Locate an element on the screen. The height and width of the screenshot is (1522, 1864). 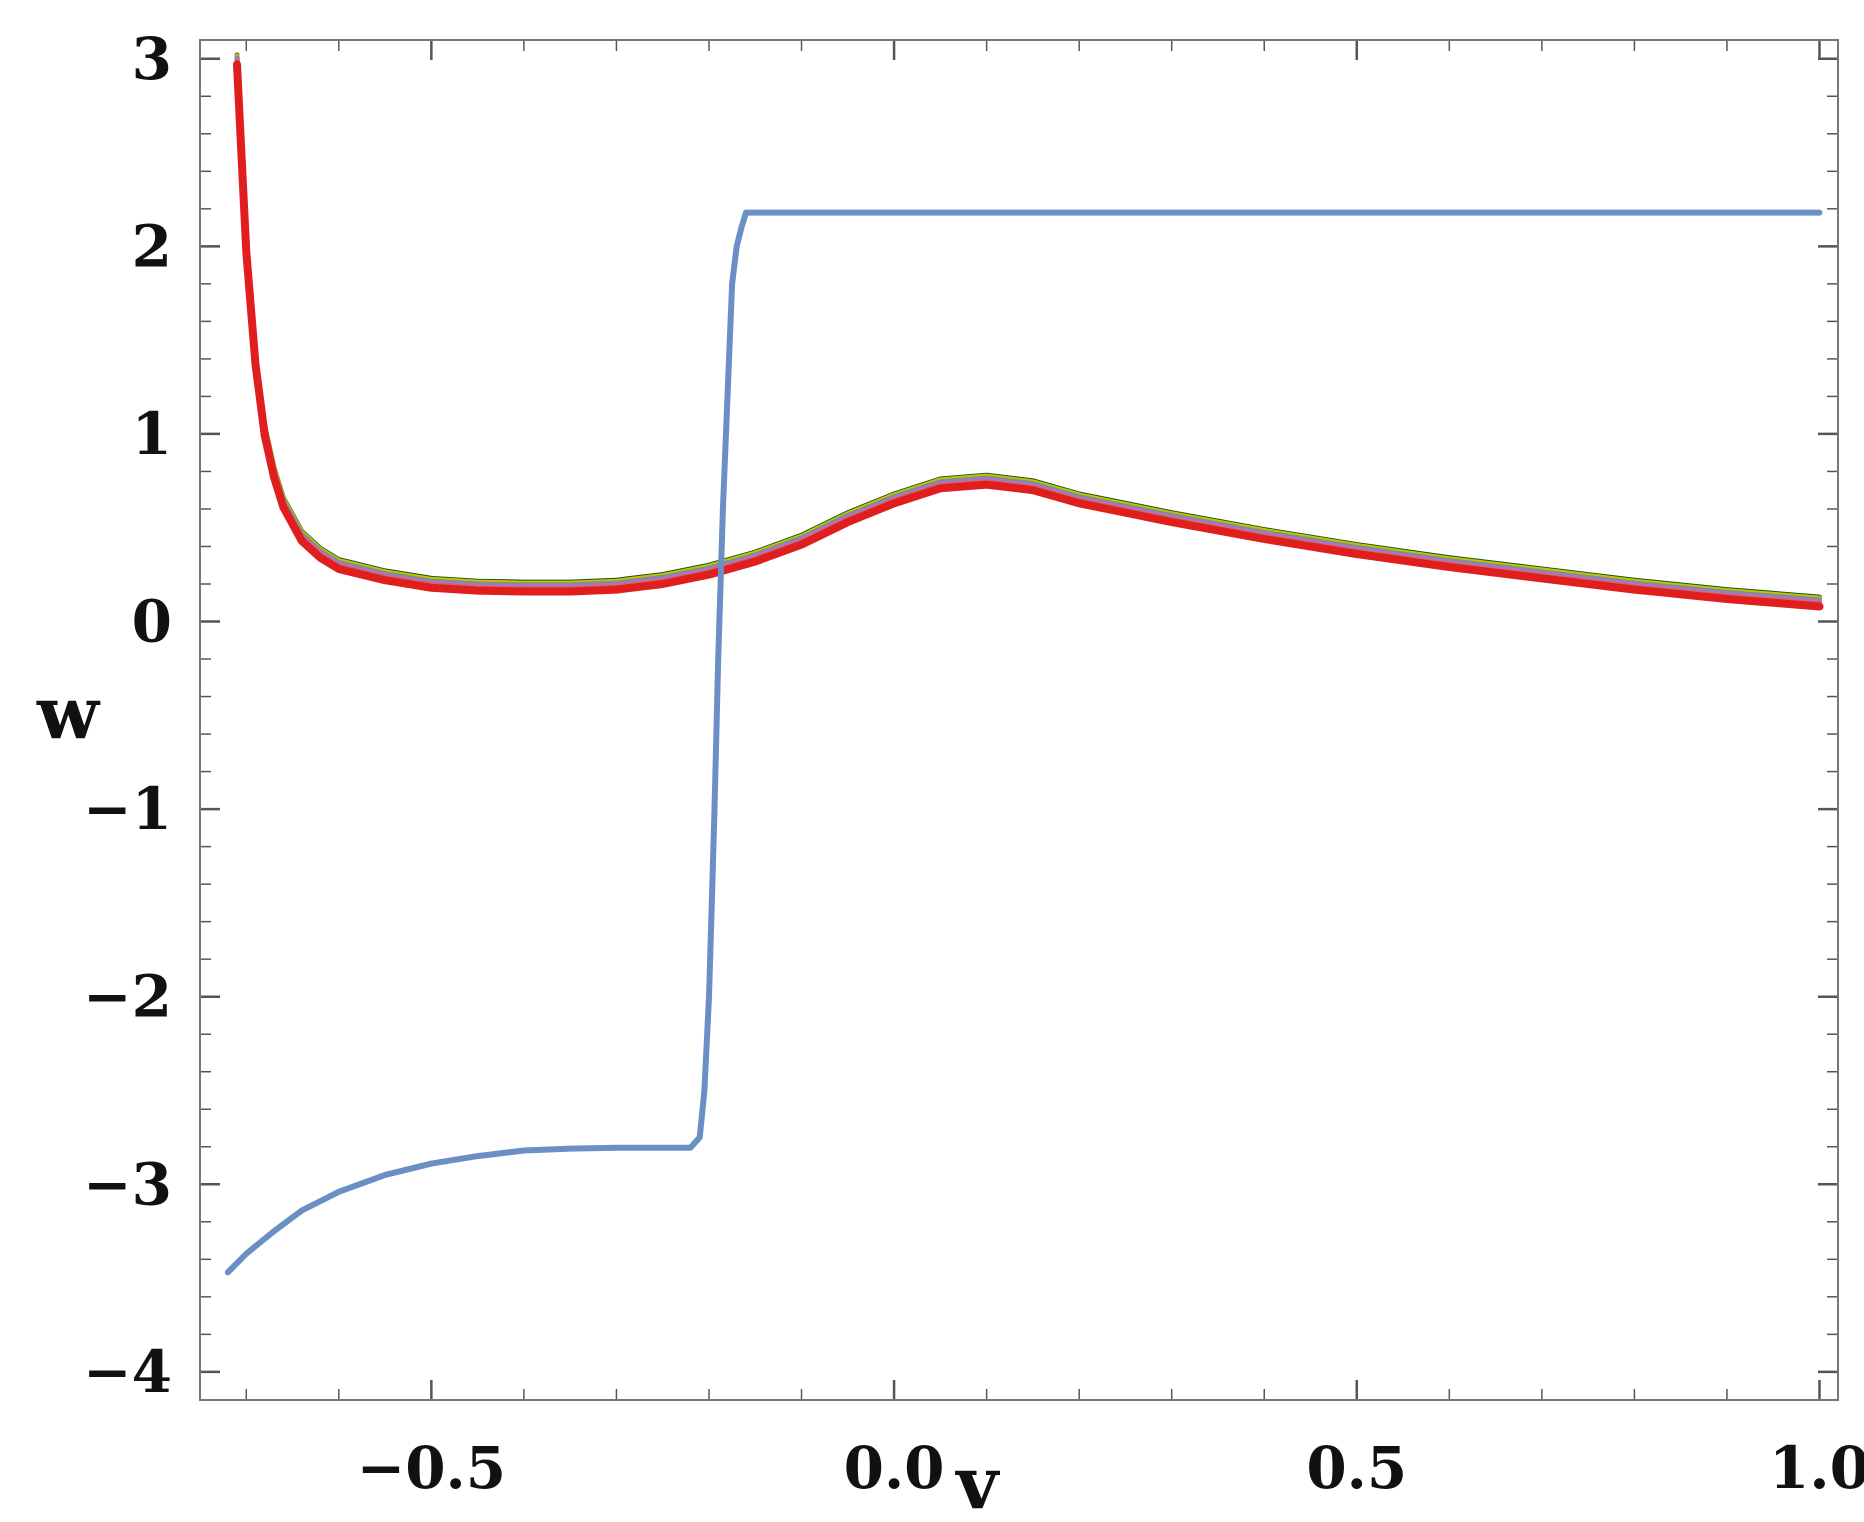
x-tick-label: 0.5 is located at coordinates (1356, 1468).